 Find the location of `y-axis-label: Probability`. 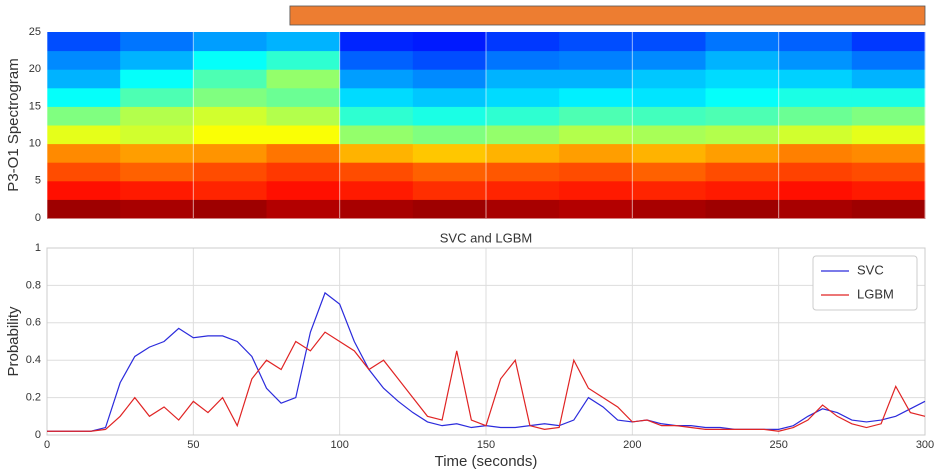

y-axis-label: Probability is located at coordinates (13, 341).